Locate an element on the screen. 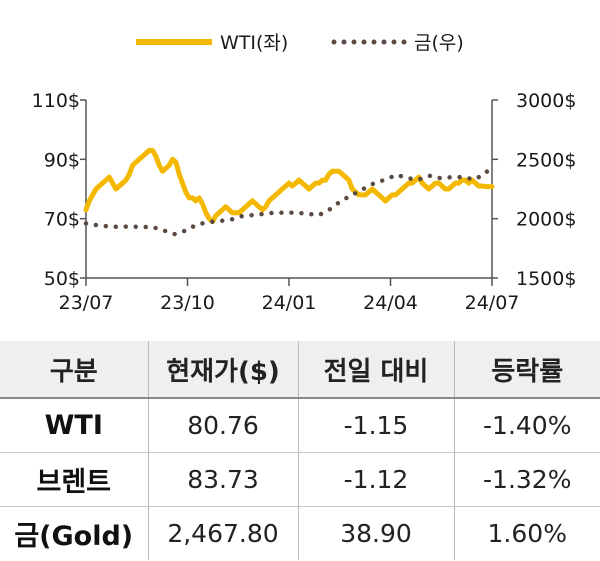 The height and width of the screenshot is (561, 600). change-rate-cell: -1.40% is located at coordinates (526, 425).